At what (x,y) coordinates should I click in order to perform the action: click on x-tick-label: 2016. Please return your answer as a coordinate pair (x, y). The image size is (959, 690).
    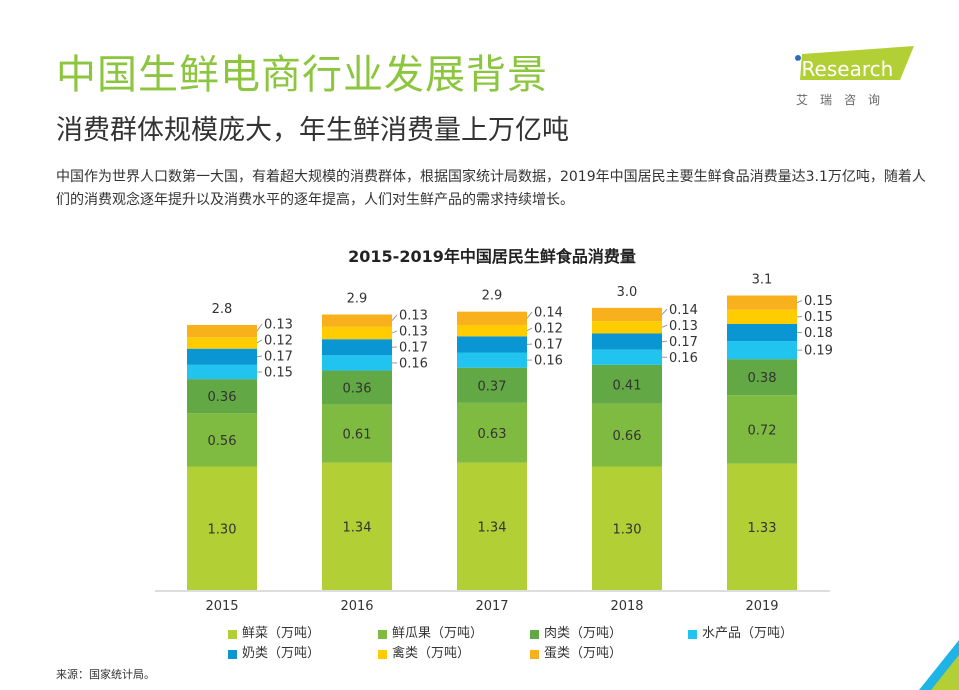
    Looking at the image, I should click on (356, 606).